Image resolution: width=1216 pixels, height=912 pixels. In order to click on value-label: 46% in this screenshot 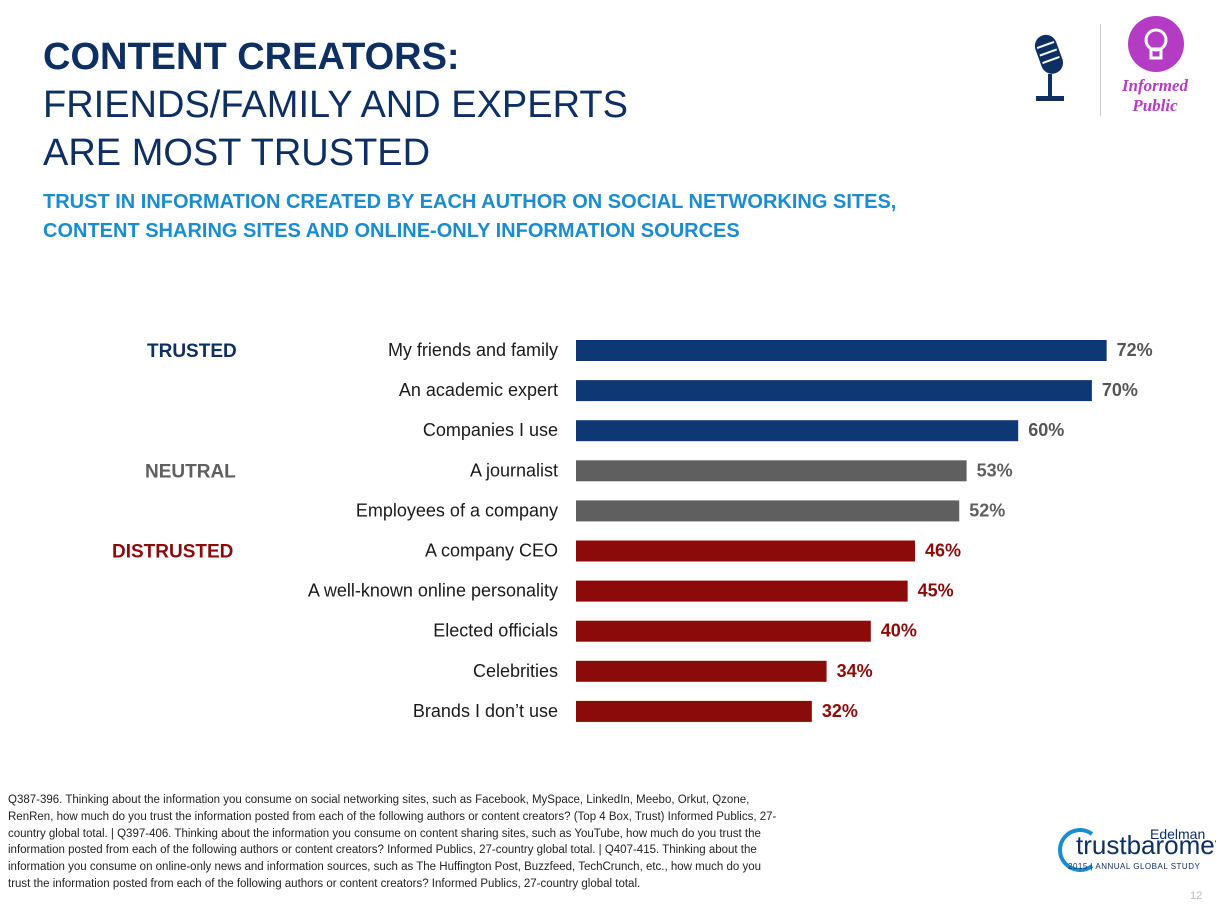, I will do `click(943, 551)`.